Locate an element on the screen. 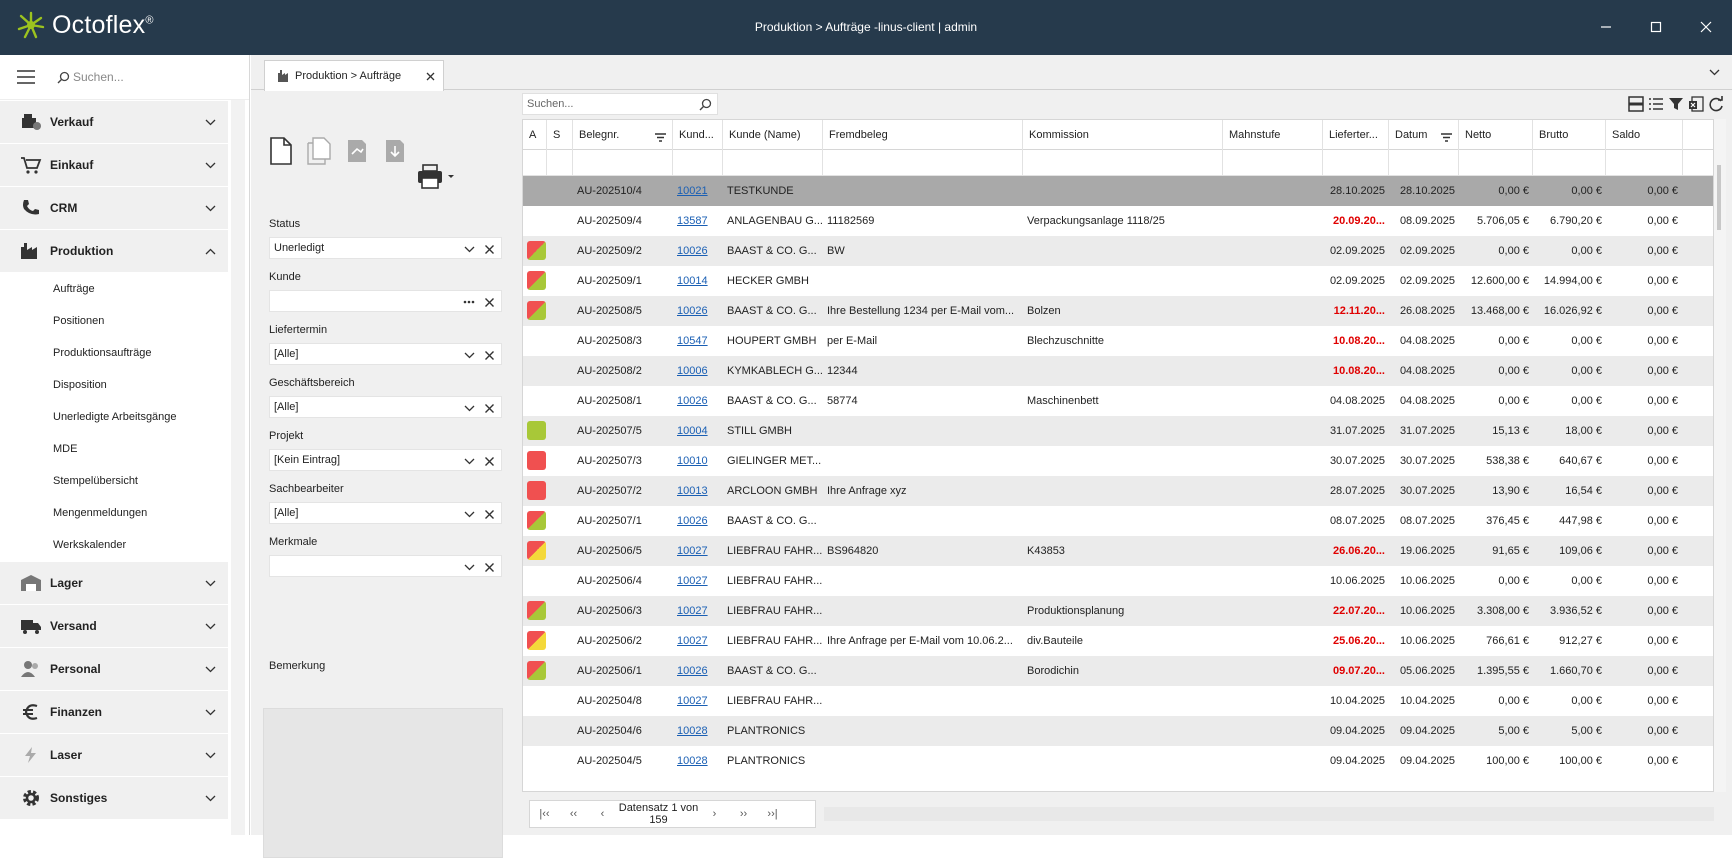 The image size is (1732, 858). prev-page-group-button: ‹‹ is located at coordinates (573, 814).